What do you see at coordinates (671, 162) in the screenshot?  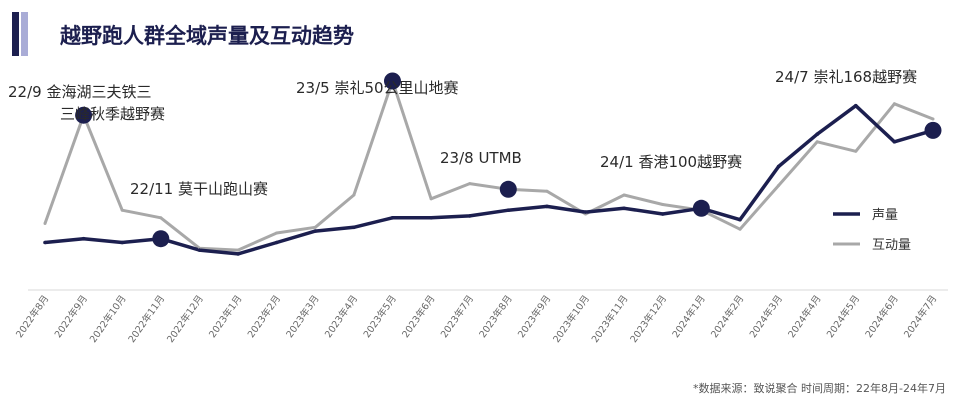 I see `event-label: 24/1 香港100越野赛` at bounding box center [671, 162].